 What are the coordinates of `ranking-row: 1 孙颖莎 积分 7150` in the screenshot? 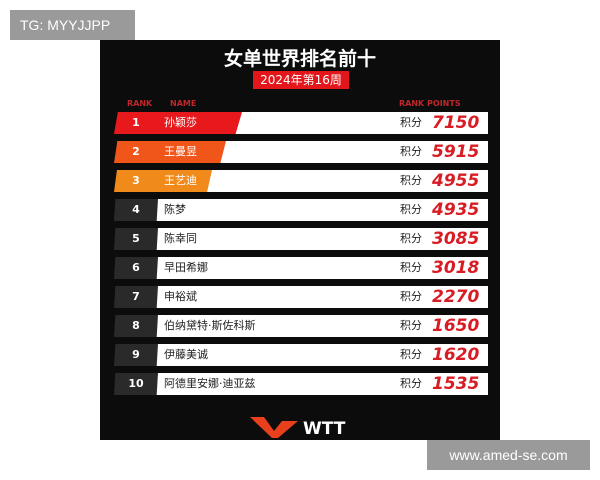 It's located at (301, 123).